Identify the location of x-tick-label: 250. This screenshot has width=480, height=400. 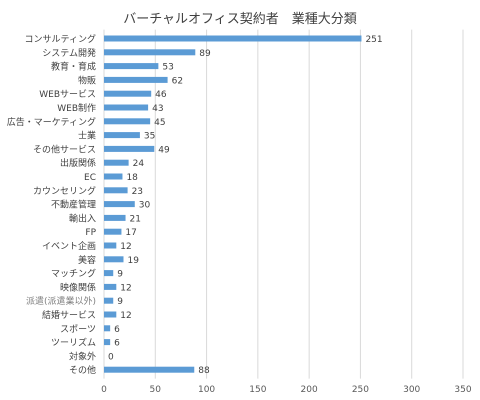
(360, 390).